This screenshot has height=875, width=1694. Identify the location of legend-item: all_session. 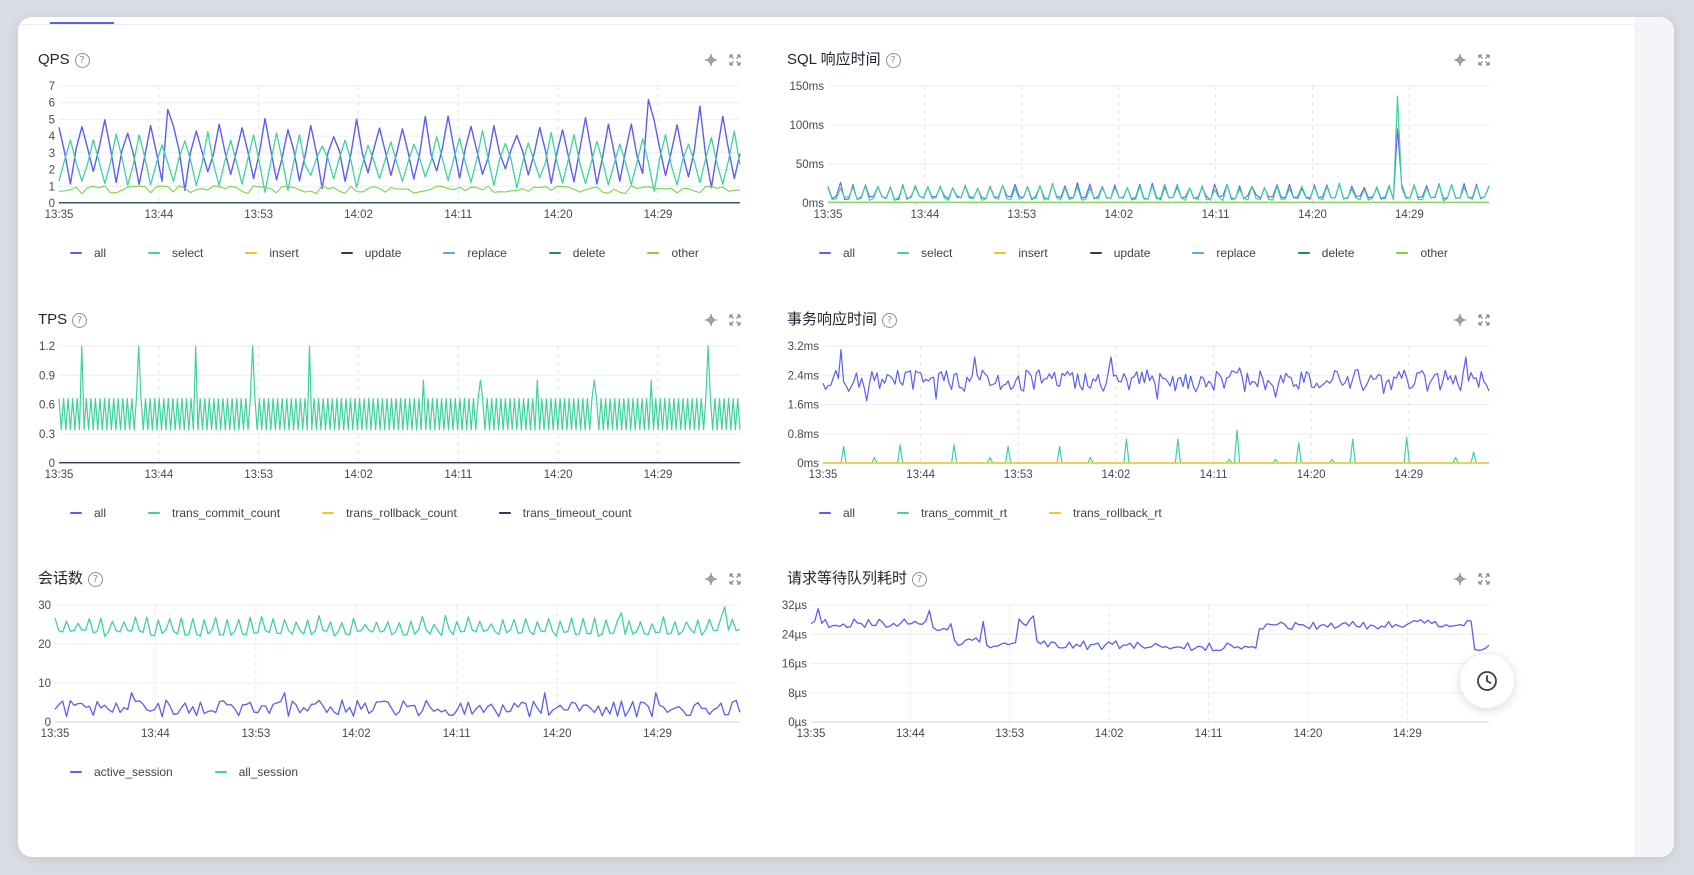
(256, 772).